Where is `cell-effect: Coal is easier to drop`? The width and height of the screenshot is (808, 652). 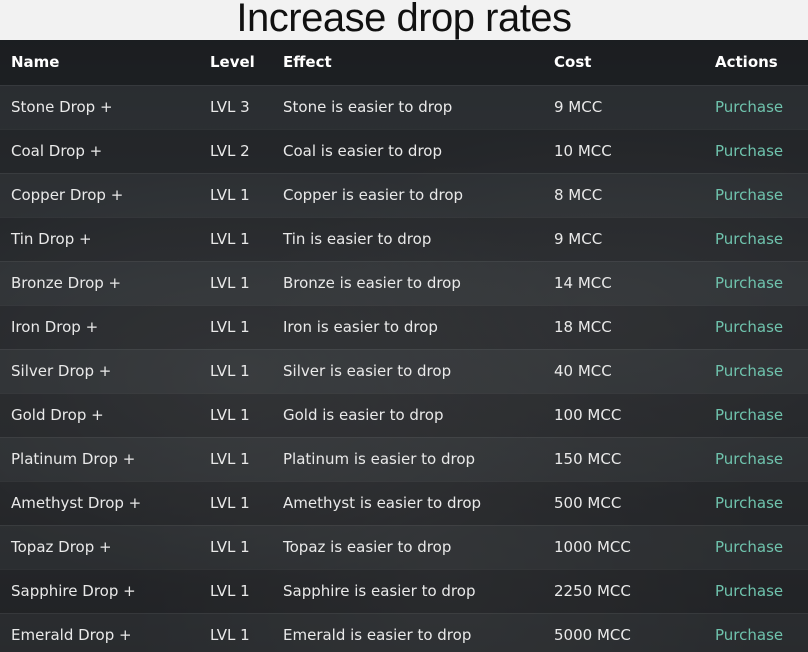 cell-effect: Coal is easier to drop is located at coordinates (362, 151).